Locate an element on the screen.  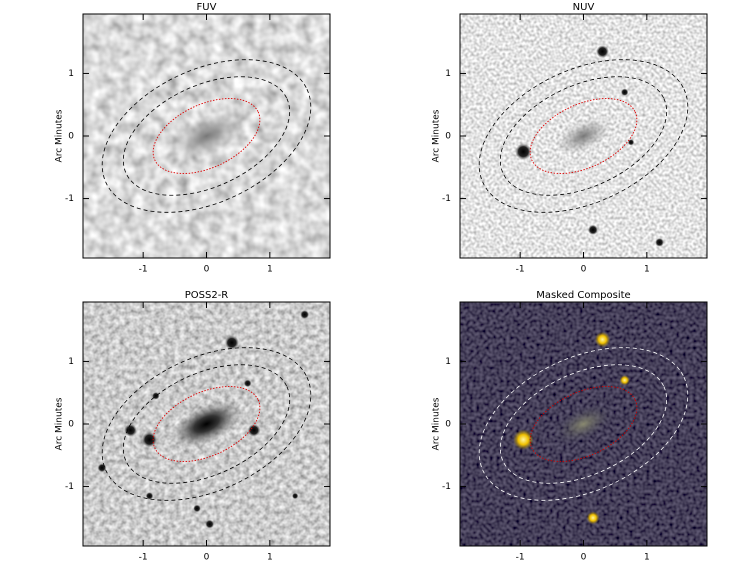
panel-title: Masked Composite is located at coordinates (583, 295).